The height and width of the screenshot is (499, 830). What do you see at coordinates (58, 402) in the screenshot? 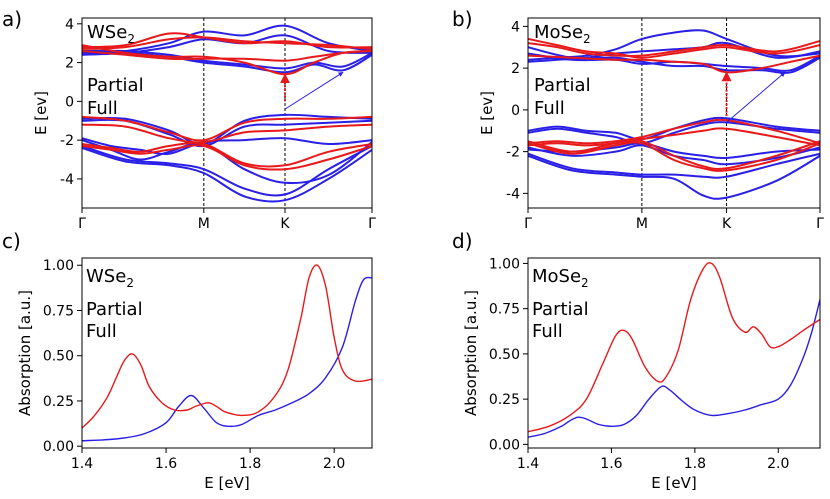
I see `y-tick-label: 0.25` at bounding box center [58, 402].